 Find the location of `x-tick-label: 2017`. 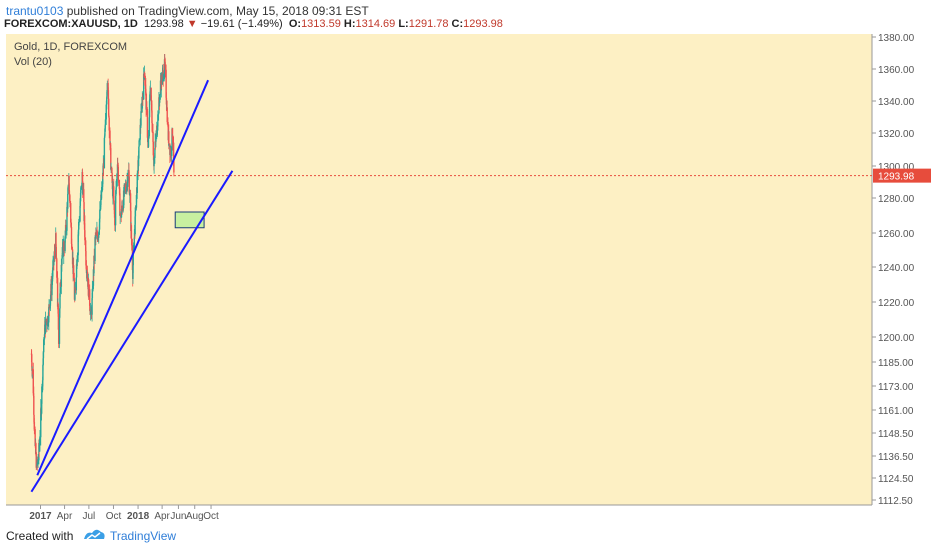

x-tick-label: 2017 is located at coordinates (40, 516).